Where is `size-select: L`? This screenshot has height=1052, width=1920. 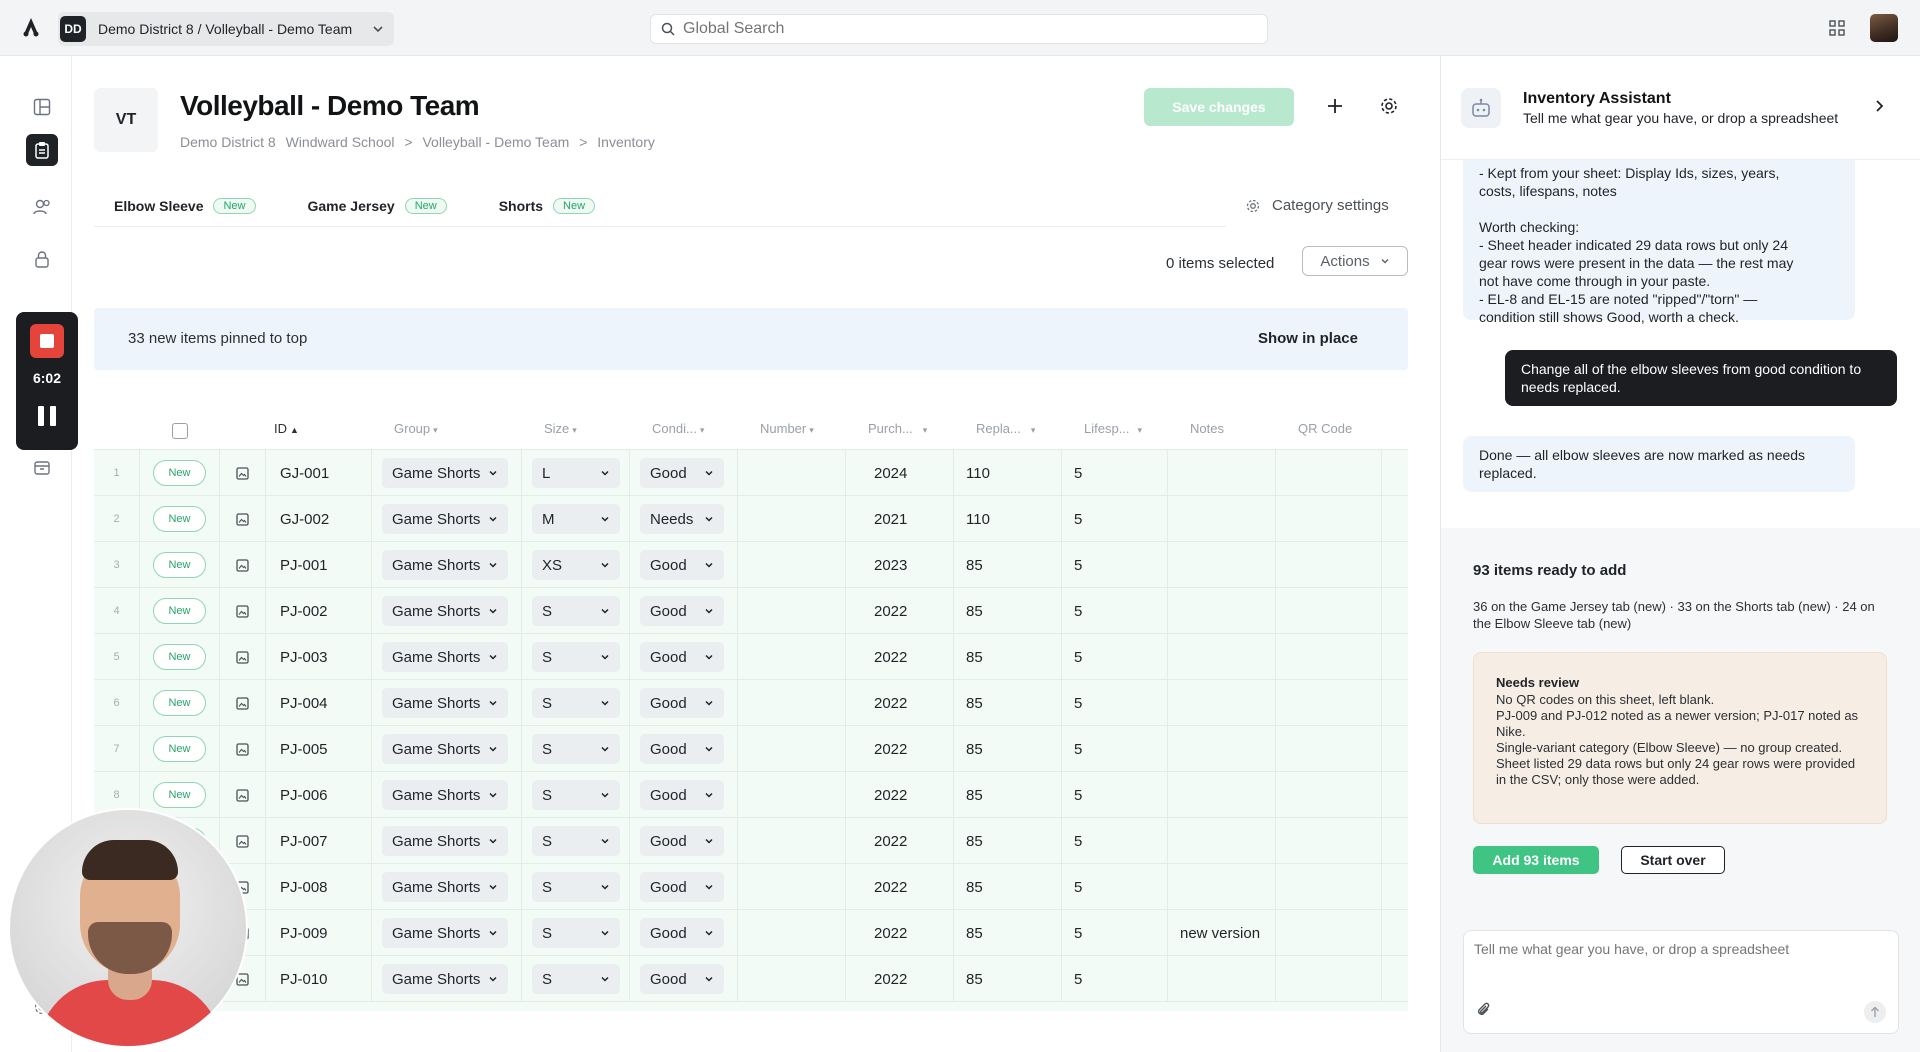 size-select: L is located at coordinates (576, 473).